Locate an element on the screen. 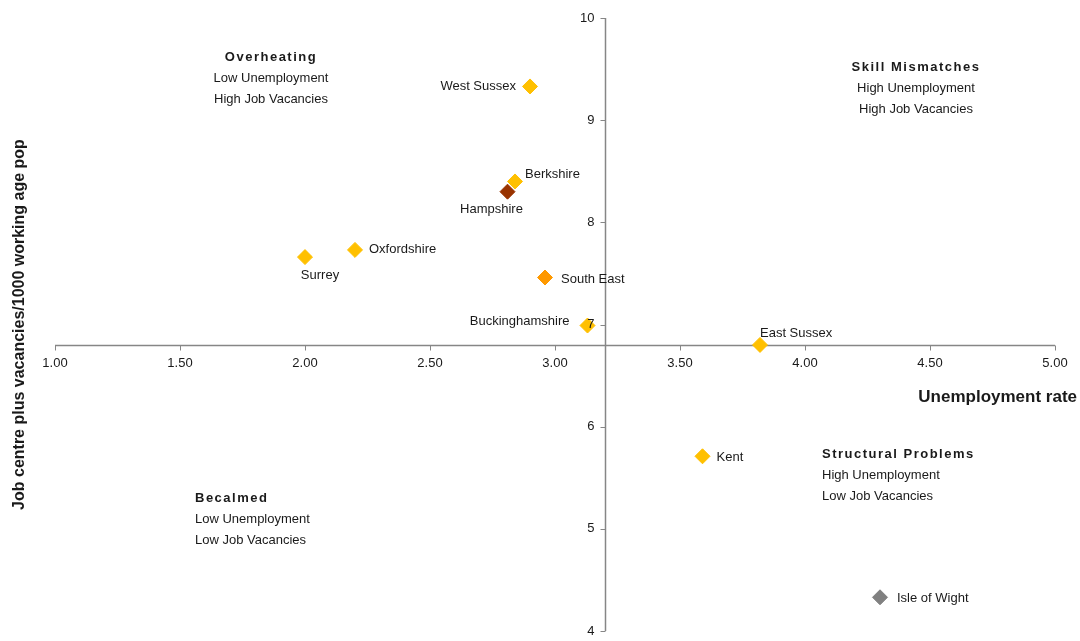 This screenshot has width=1080, height=641. series-label: Buckinghamshire is located at coordinates (519, 321).